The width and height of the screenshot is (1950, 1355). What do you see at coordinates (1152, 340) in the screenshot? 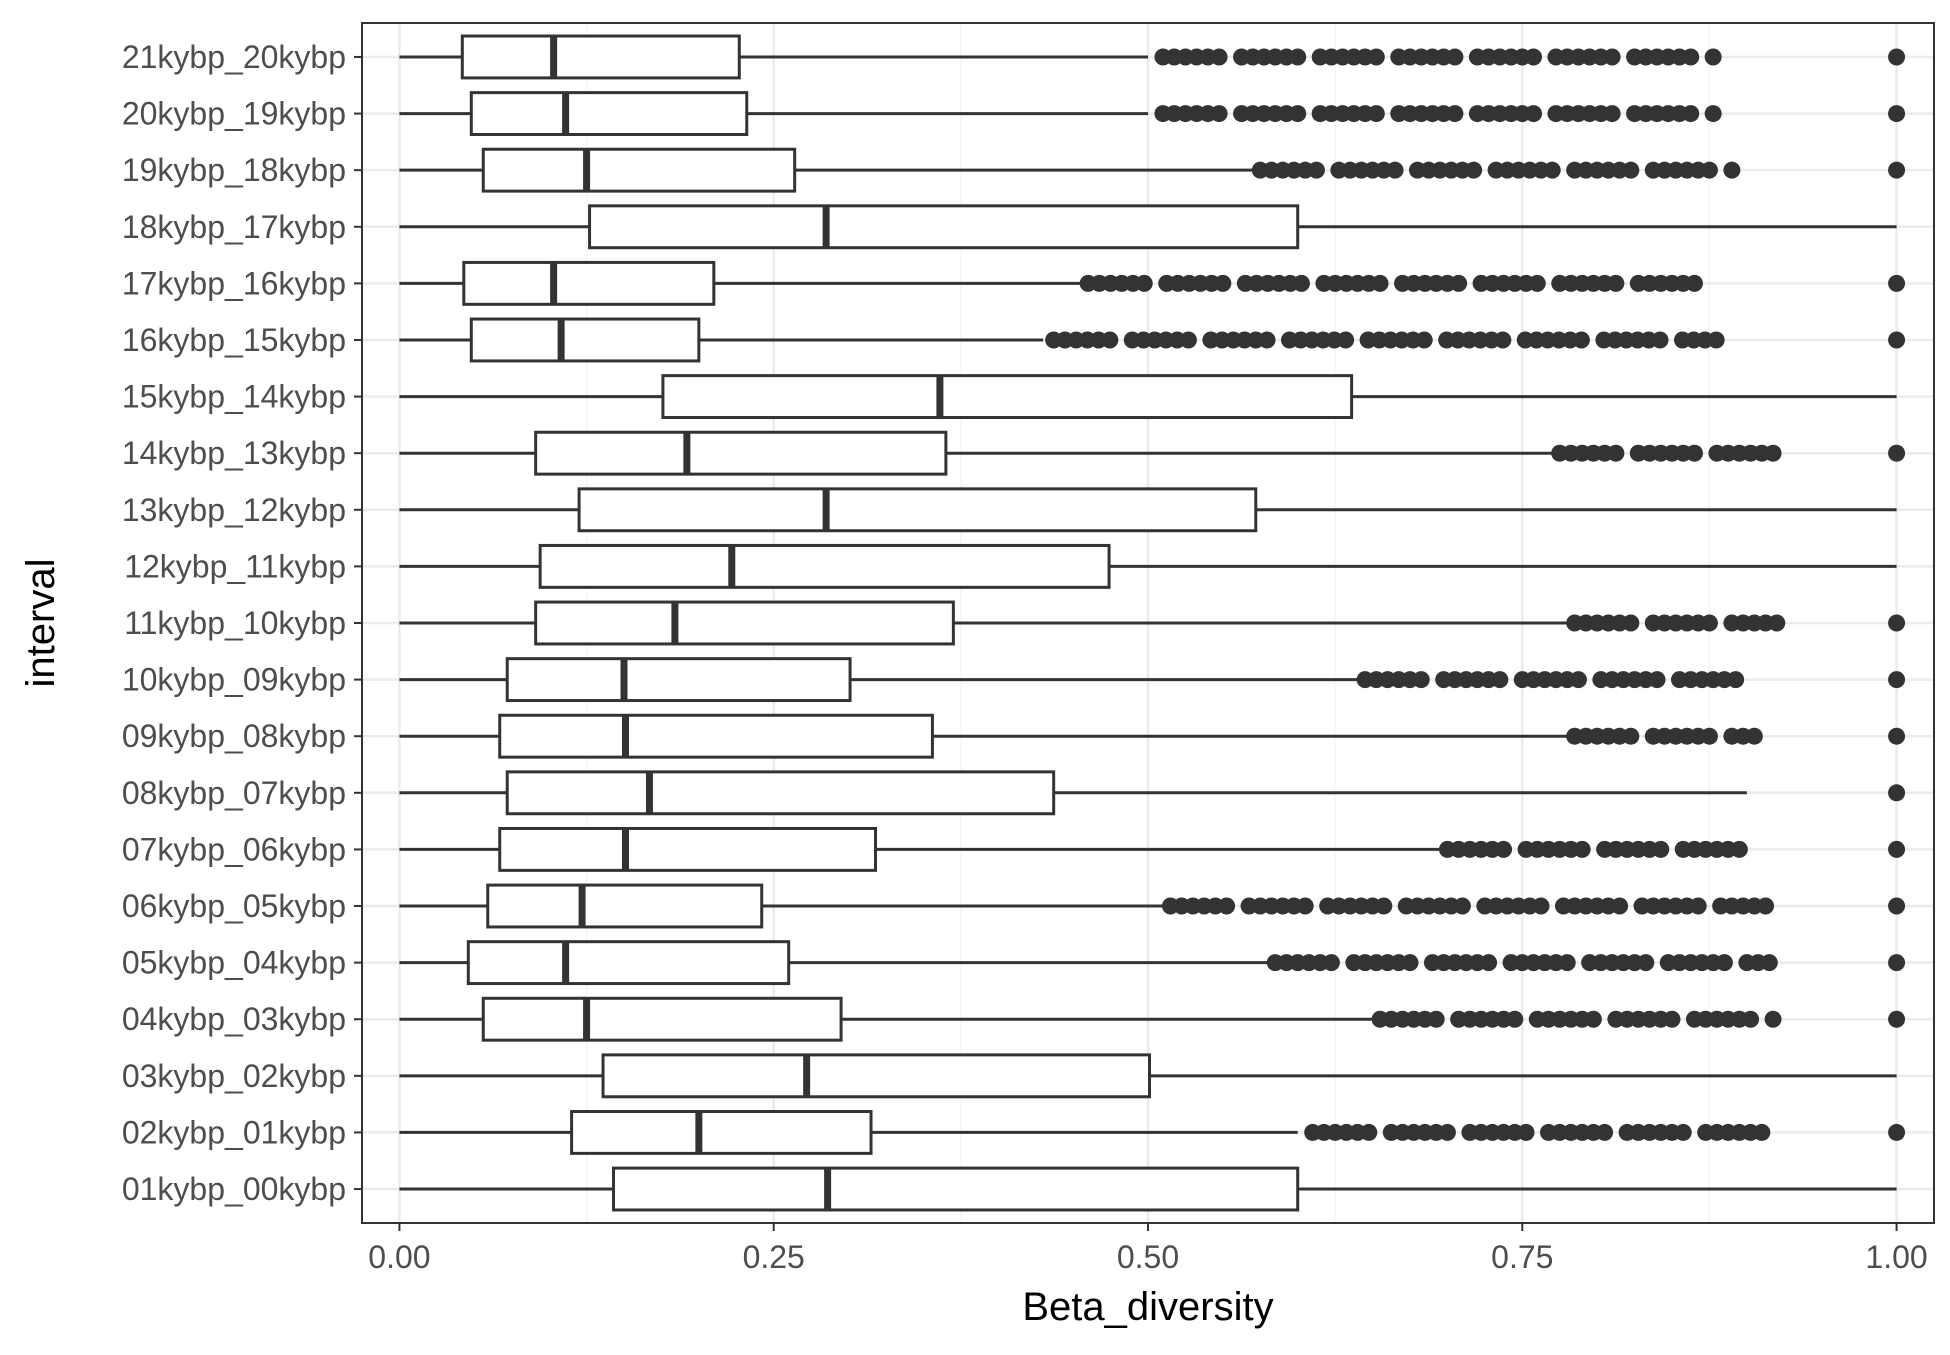
I see `box-16kybp_15kybp` at bounding box center [1152, 340].